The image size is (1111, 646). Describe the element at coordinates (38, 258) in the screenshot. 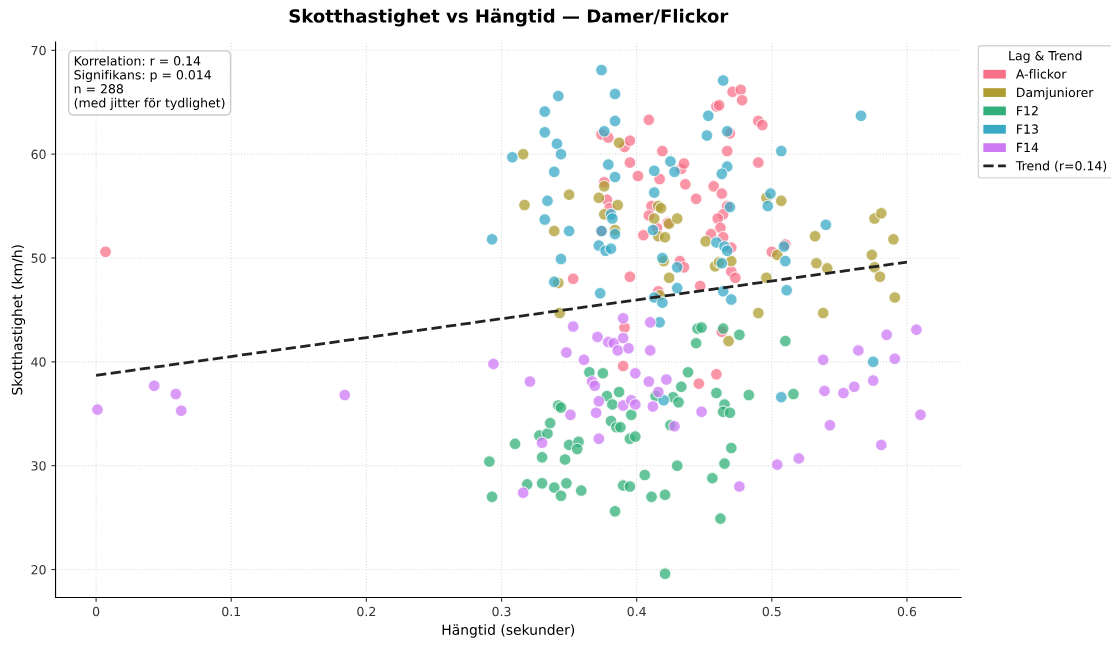

I see `y-tick-label: 50` at that location.